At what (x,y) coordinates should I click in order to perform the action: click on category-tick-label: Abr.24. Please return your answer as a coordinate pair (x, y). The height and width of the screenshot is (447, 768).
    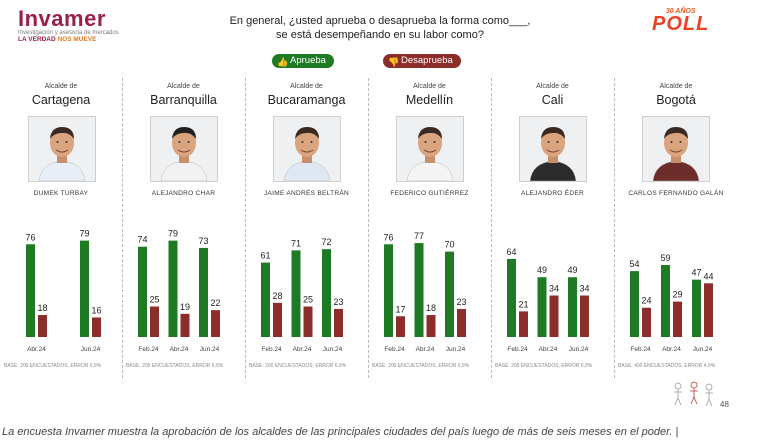
    Looking at the image, I should click on (425, 349).